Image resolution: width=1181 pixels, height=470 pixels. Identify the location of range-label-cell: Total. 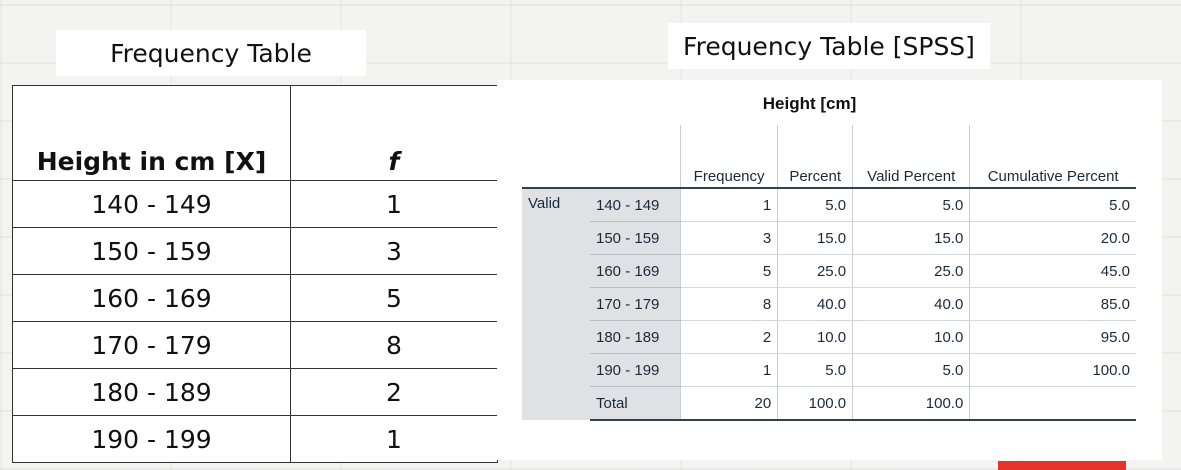
(635, 403).